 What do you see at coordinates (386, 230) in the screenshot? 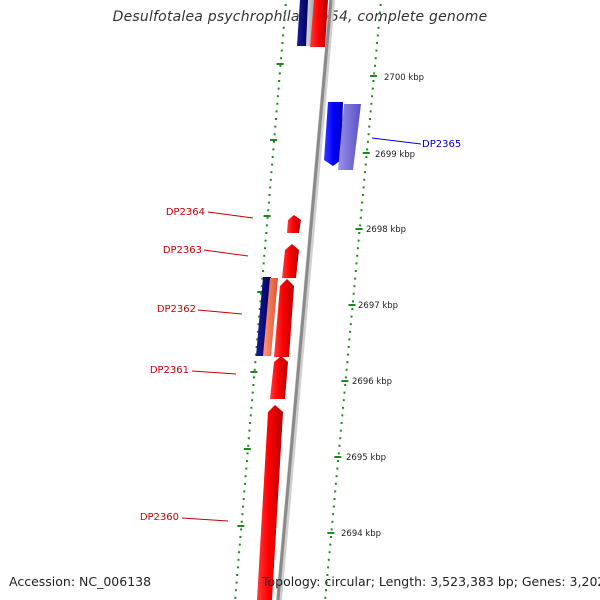
I see `scale-label-2698: 2698 kbp` at bounding box center [386, 230].